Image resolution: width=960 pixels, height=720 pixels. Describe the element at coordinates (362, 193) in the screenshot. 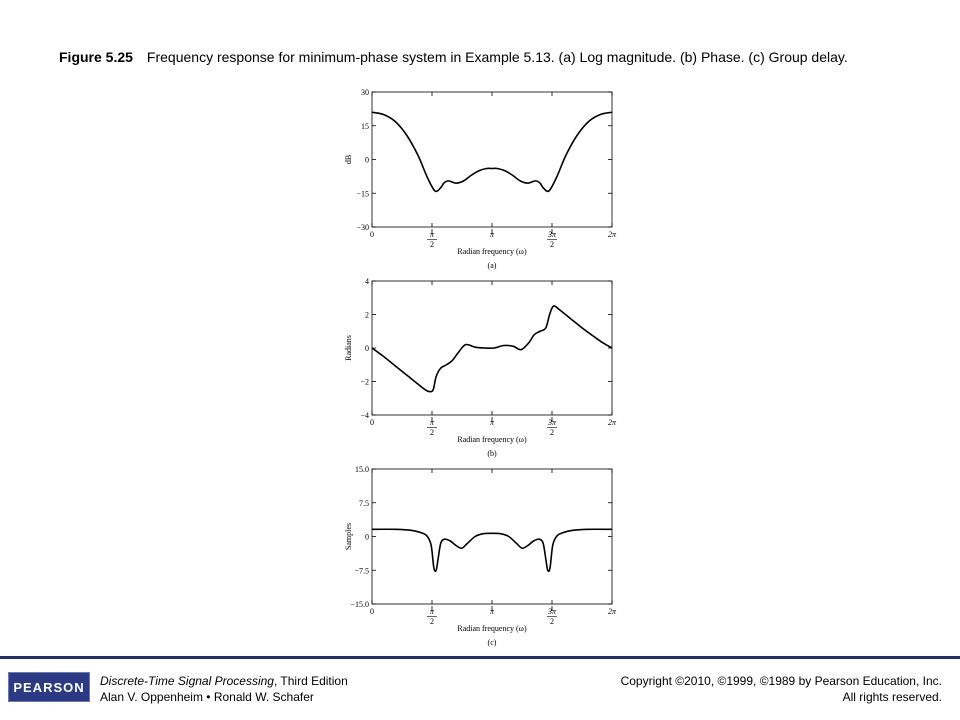

I see `y-tick-label: −15` at that location.